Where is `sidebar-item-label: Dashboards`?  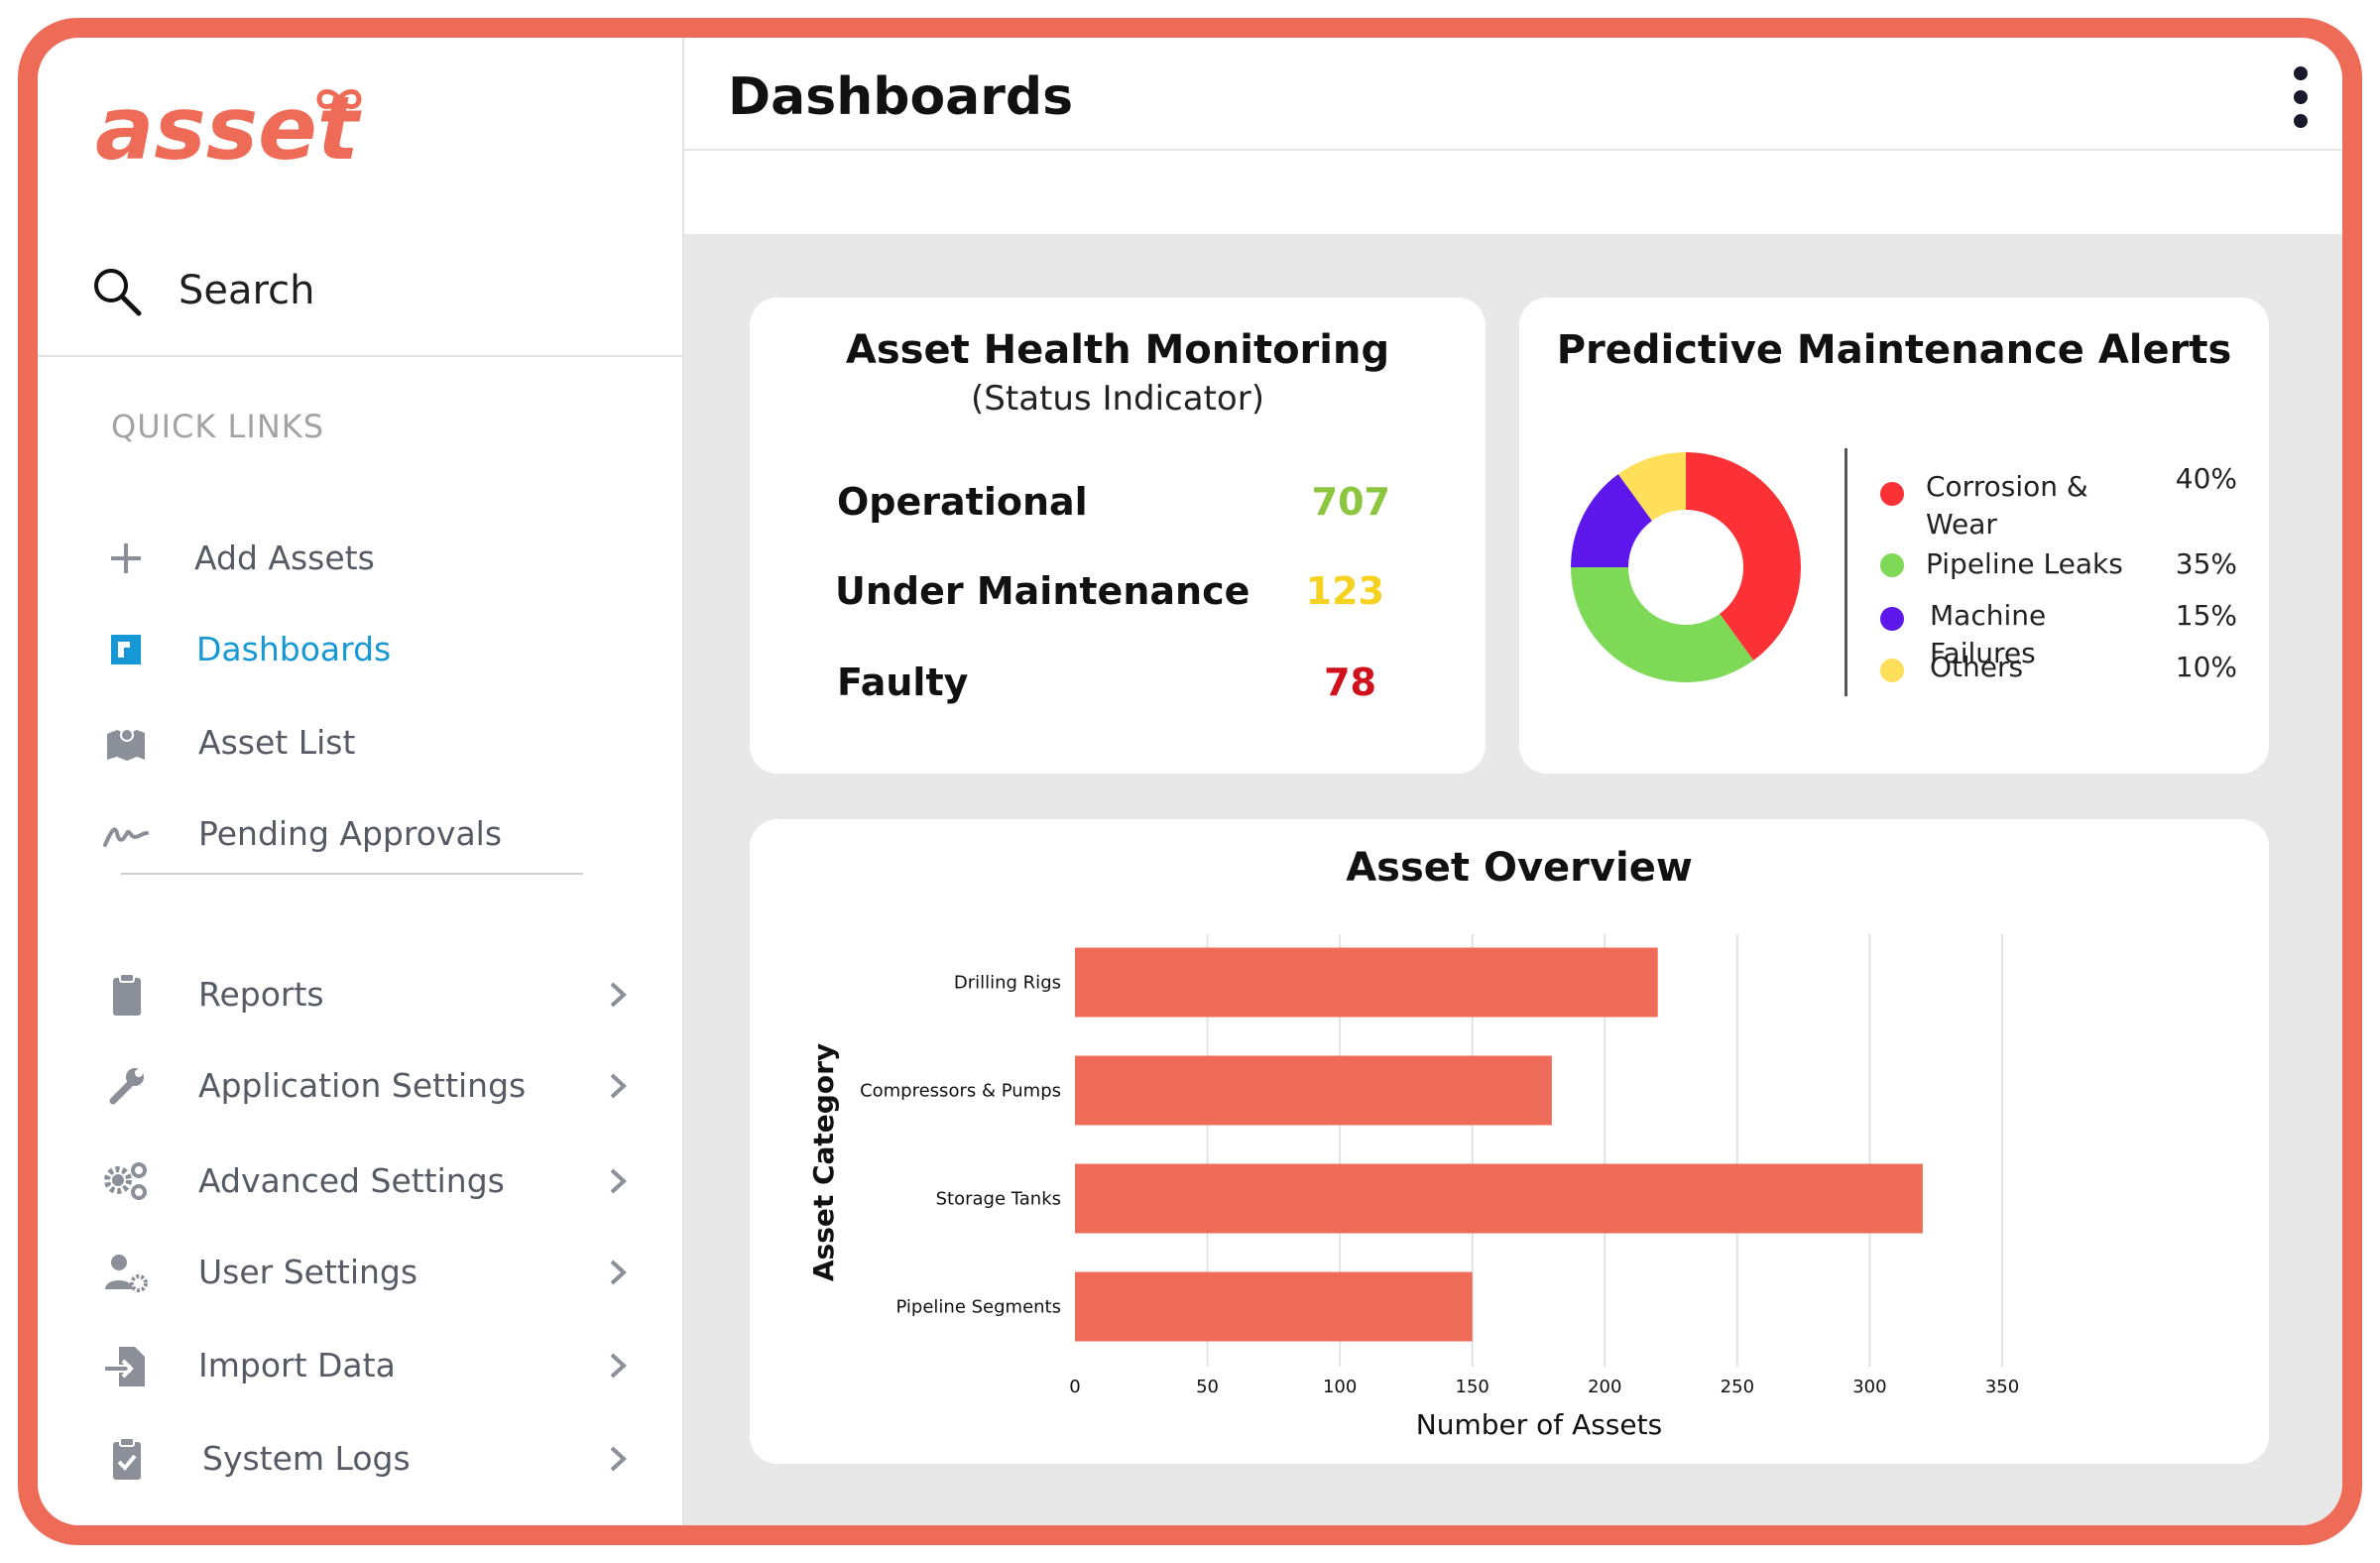 sidebar-item-label: Dashboards is located at coordinates (294, 649).